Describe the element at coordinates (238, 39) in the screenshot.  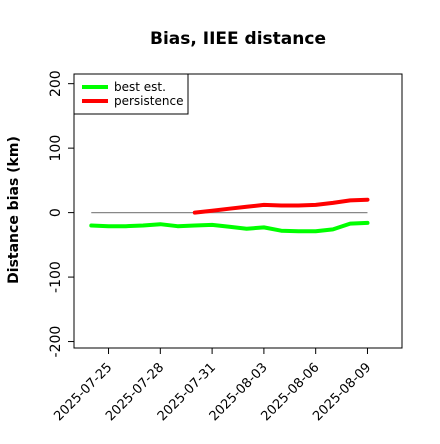
I see `chart-title: Bias, IIEE distance` at that location.